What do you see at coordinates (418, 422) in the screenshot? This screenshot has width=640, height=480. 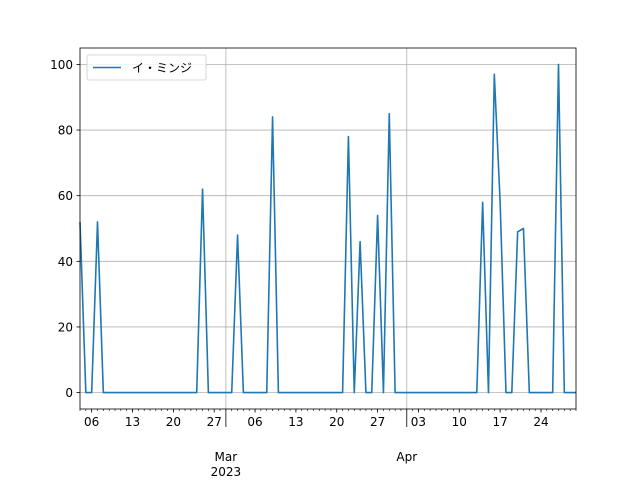 I see `x-week-tick-label: 03` at bounding box center [418, 422].